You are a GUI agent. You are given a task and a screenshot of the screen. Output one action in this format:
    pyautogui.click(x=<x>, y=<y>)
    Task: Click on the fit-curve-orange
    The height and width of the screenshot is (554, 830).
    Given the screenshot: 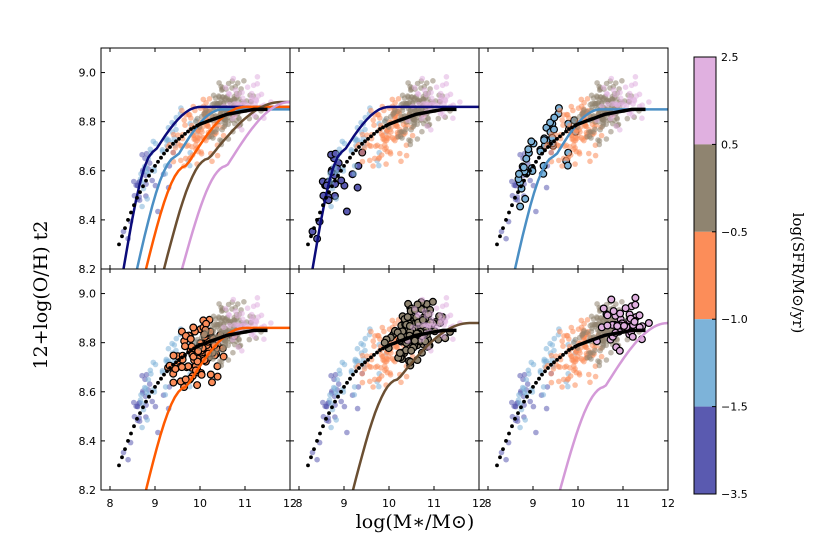 What is the action you would take?
    pyautogui.click(x=217, y=187)
    